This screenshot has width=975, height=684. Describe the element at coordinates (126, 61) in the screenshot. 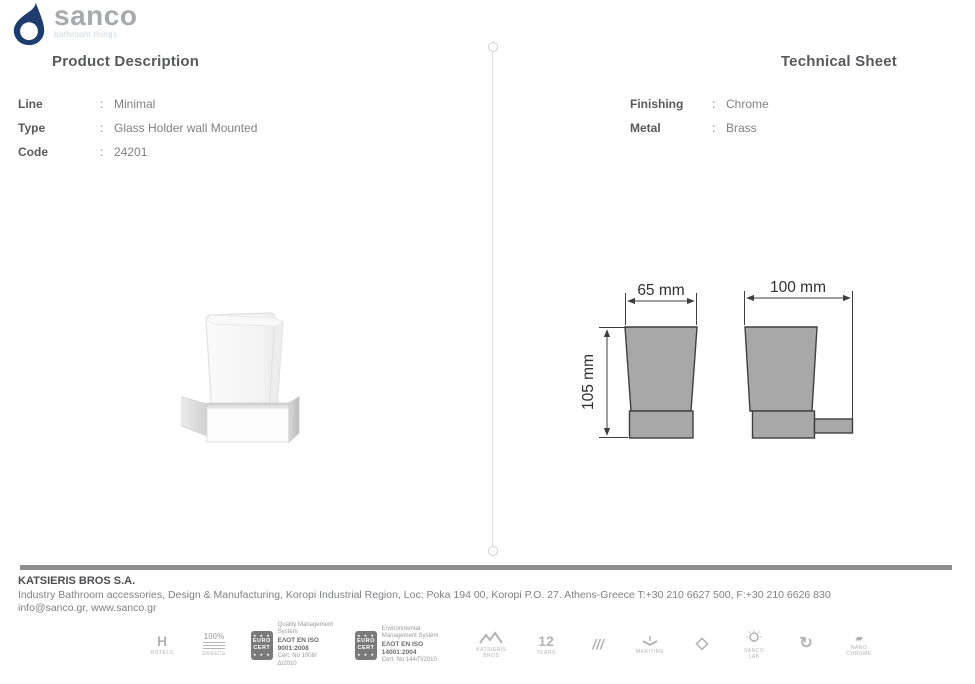

I see `product-description-title: Product Description` at that location.